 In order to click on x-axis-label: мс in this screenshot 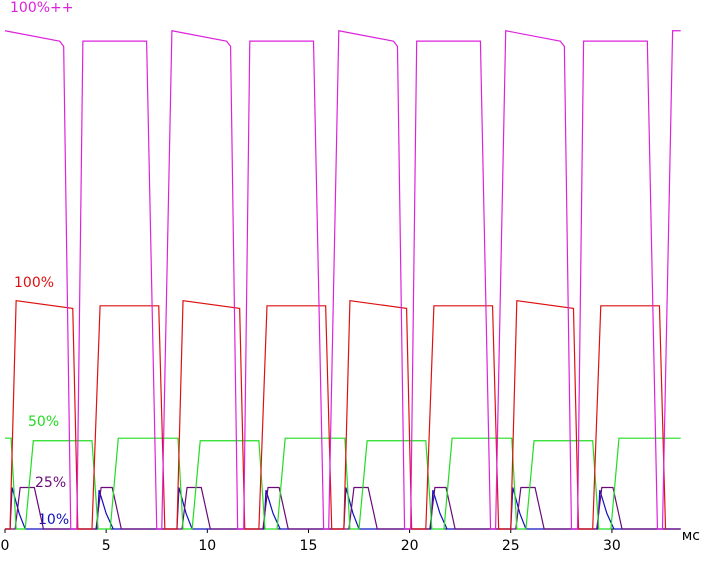, I will do `click(691, 536)`.